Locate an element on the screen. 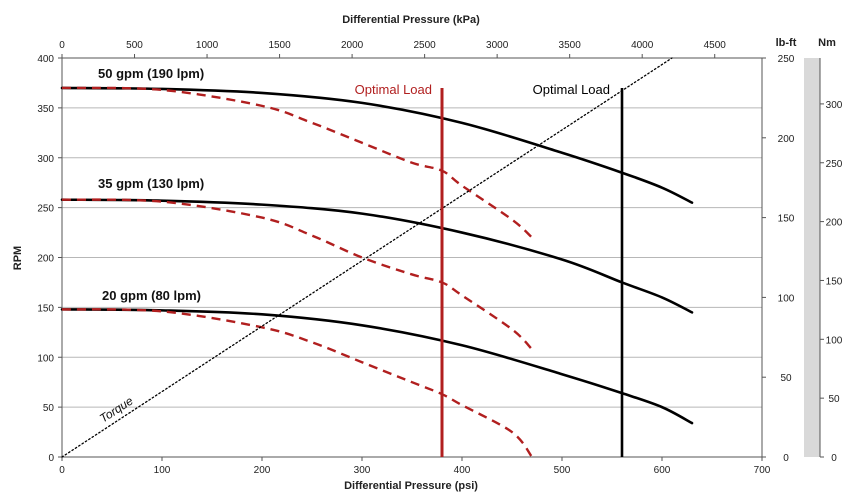  optimal-load-label-0: Optimal Load is located at coordinates (393, 89).